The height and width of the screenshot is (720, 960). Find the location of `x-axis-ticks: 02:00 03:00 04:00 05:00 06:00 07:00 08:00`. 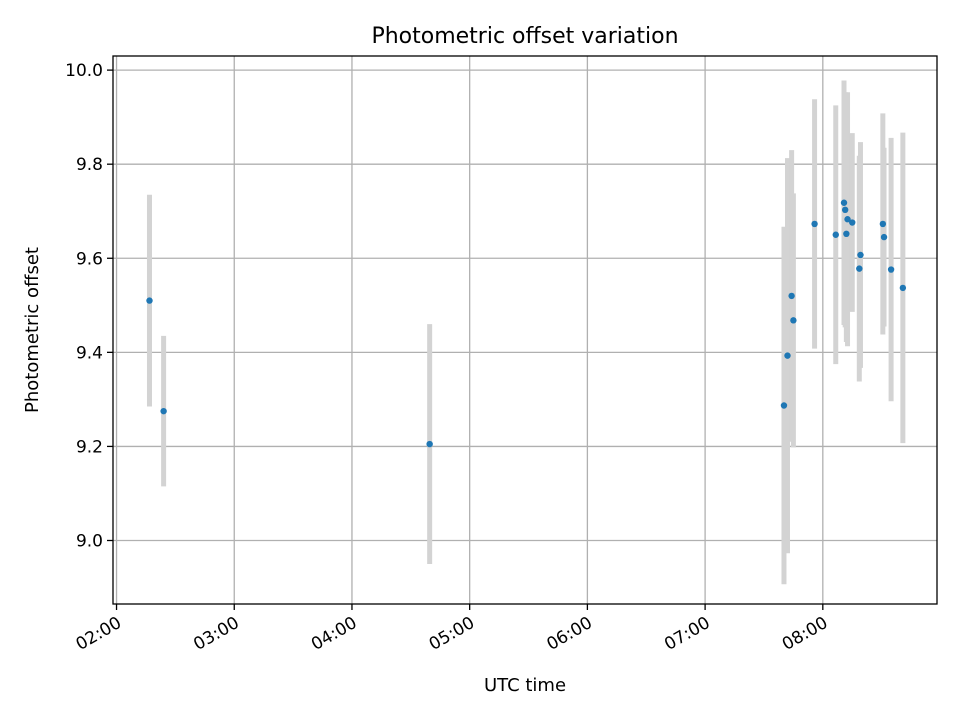

x-axis-ticks: 02:00 03:00 04:00 05:00 06:00 07:00 08:00 is located at coordinates (452, 629).